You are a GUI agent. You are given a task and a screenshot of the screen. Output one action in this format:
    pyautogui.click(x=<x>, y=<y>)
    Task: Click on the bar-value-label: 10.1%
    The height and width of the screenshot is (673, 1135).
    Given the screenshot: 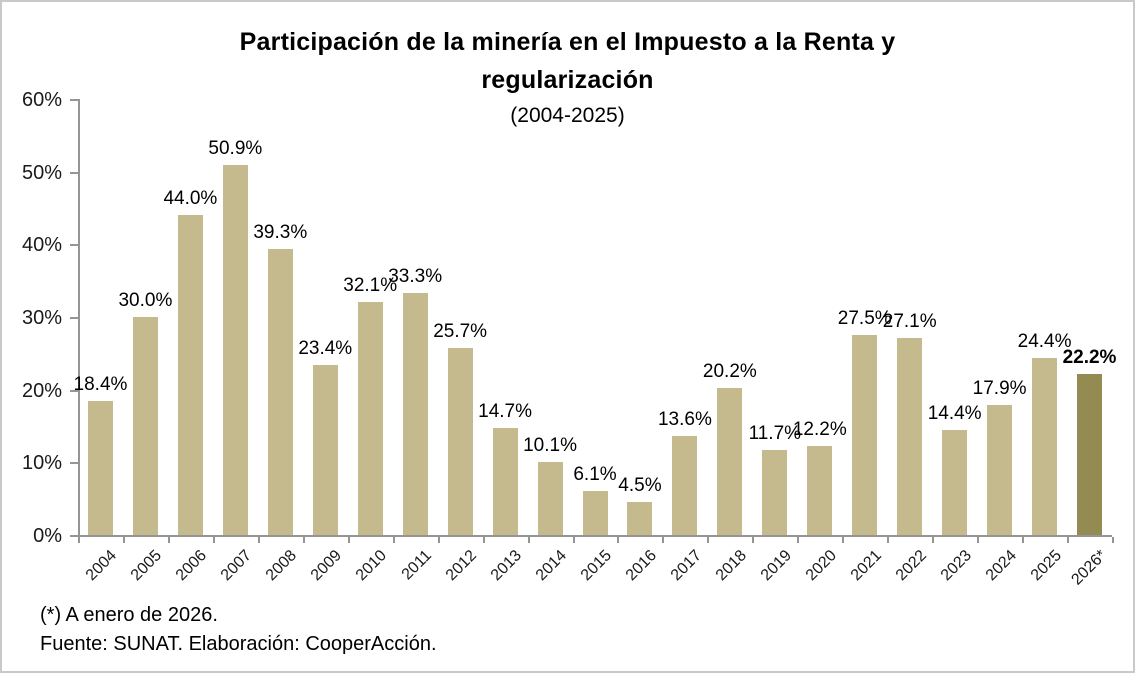 What is the action you would take?
    pyautogui.click(x=550, y=445)
    